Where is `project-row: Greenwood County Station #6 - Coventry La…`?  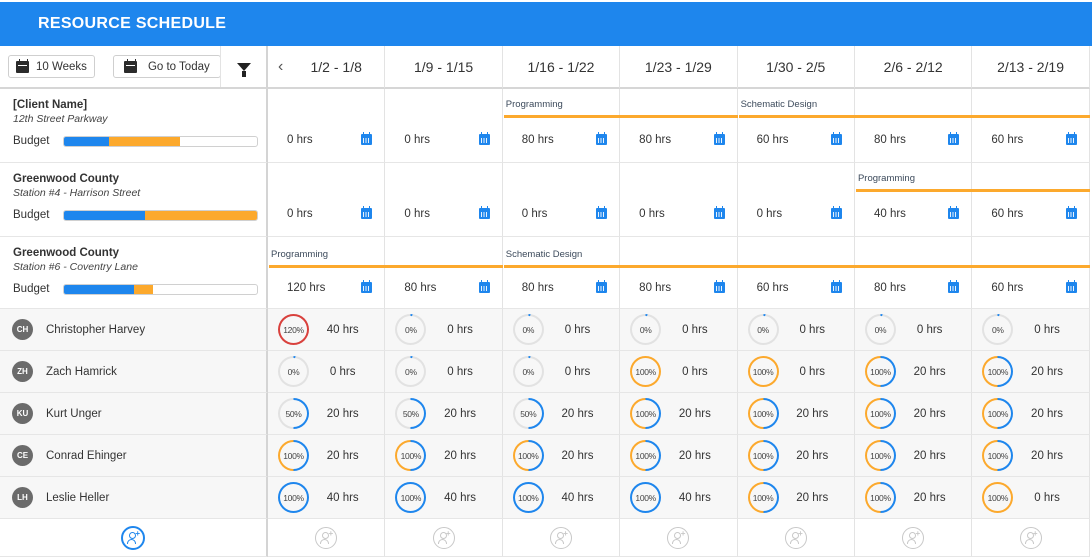
project-row: Greenwood County Station #6 - Coventry La… is located at coordinates (134, 273).